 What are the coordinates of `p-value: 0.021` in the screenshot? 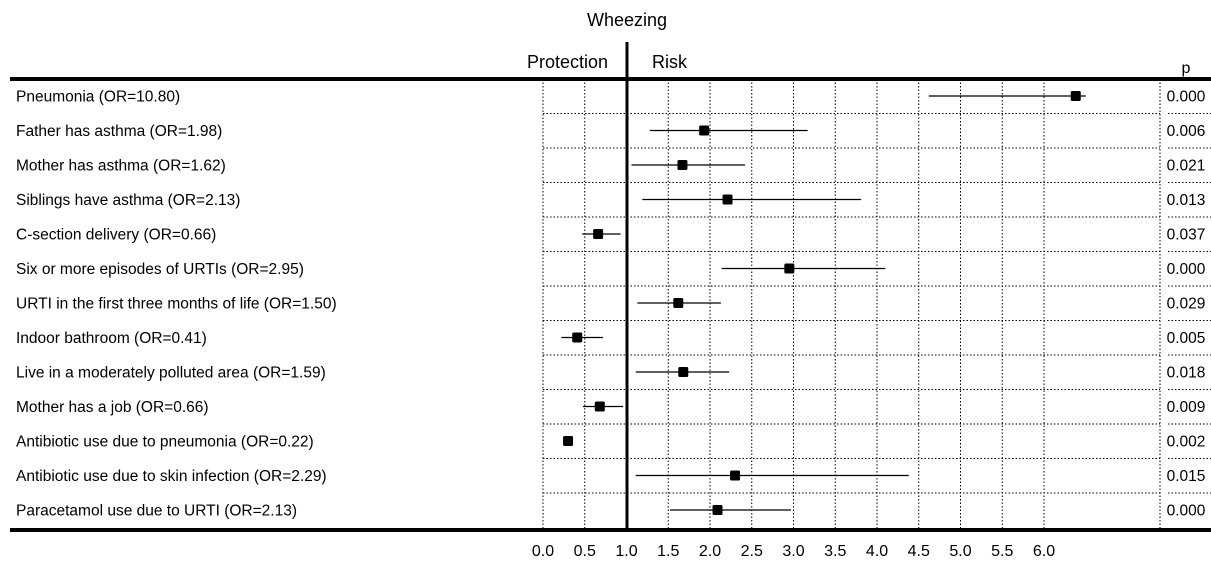 It's located at (1186, 166).